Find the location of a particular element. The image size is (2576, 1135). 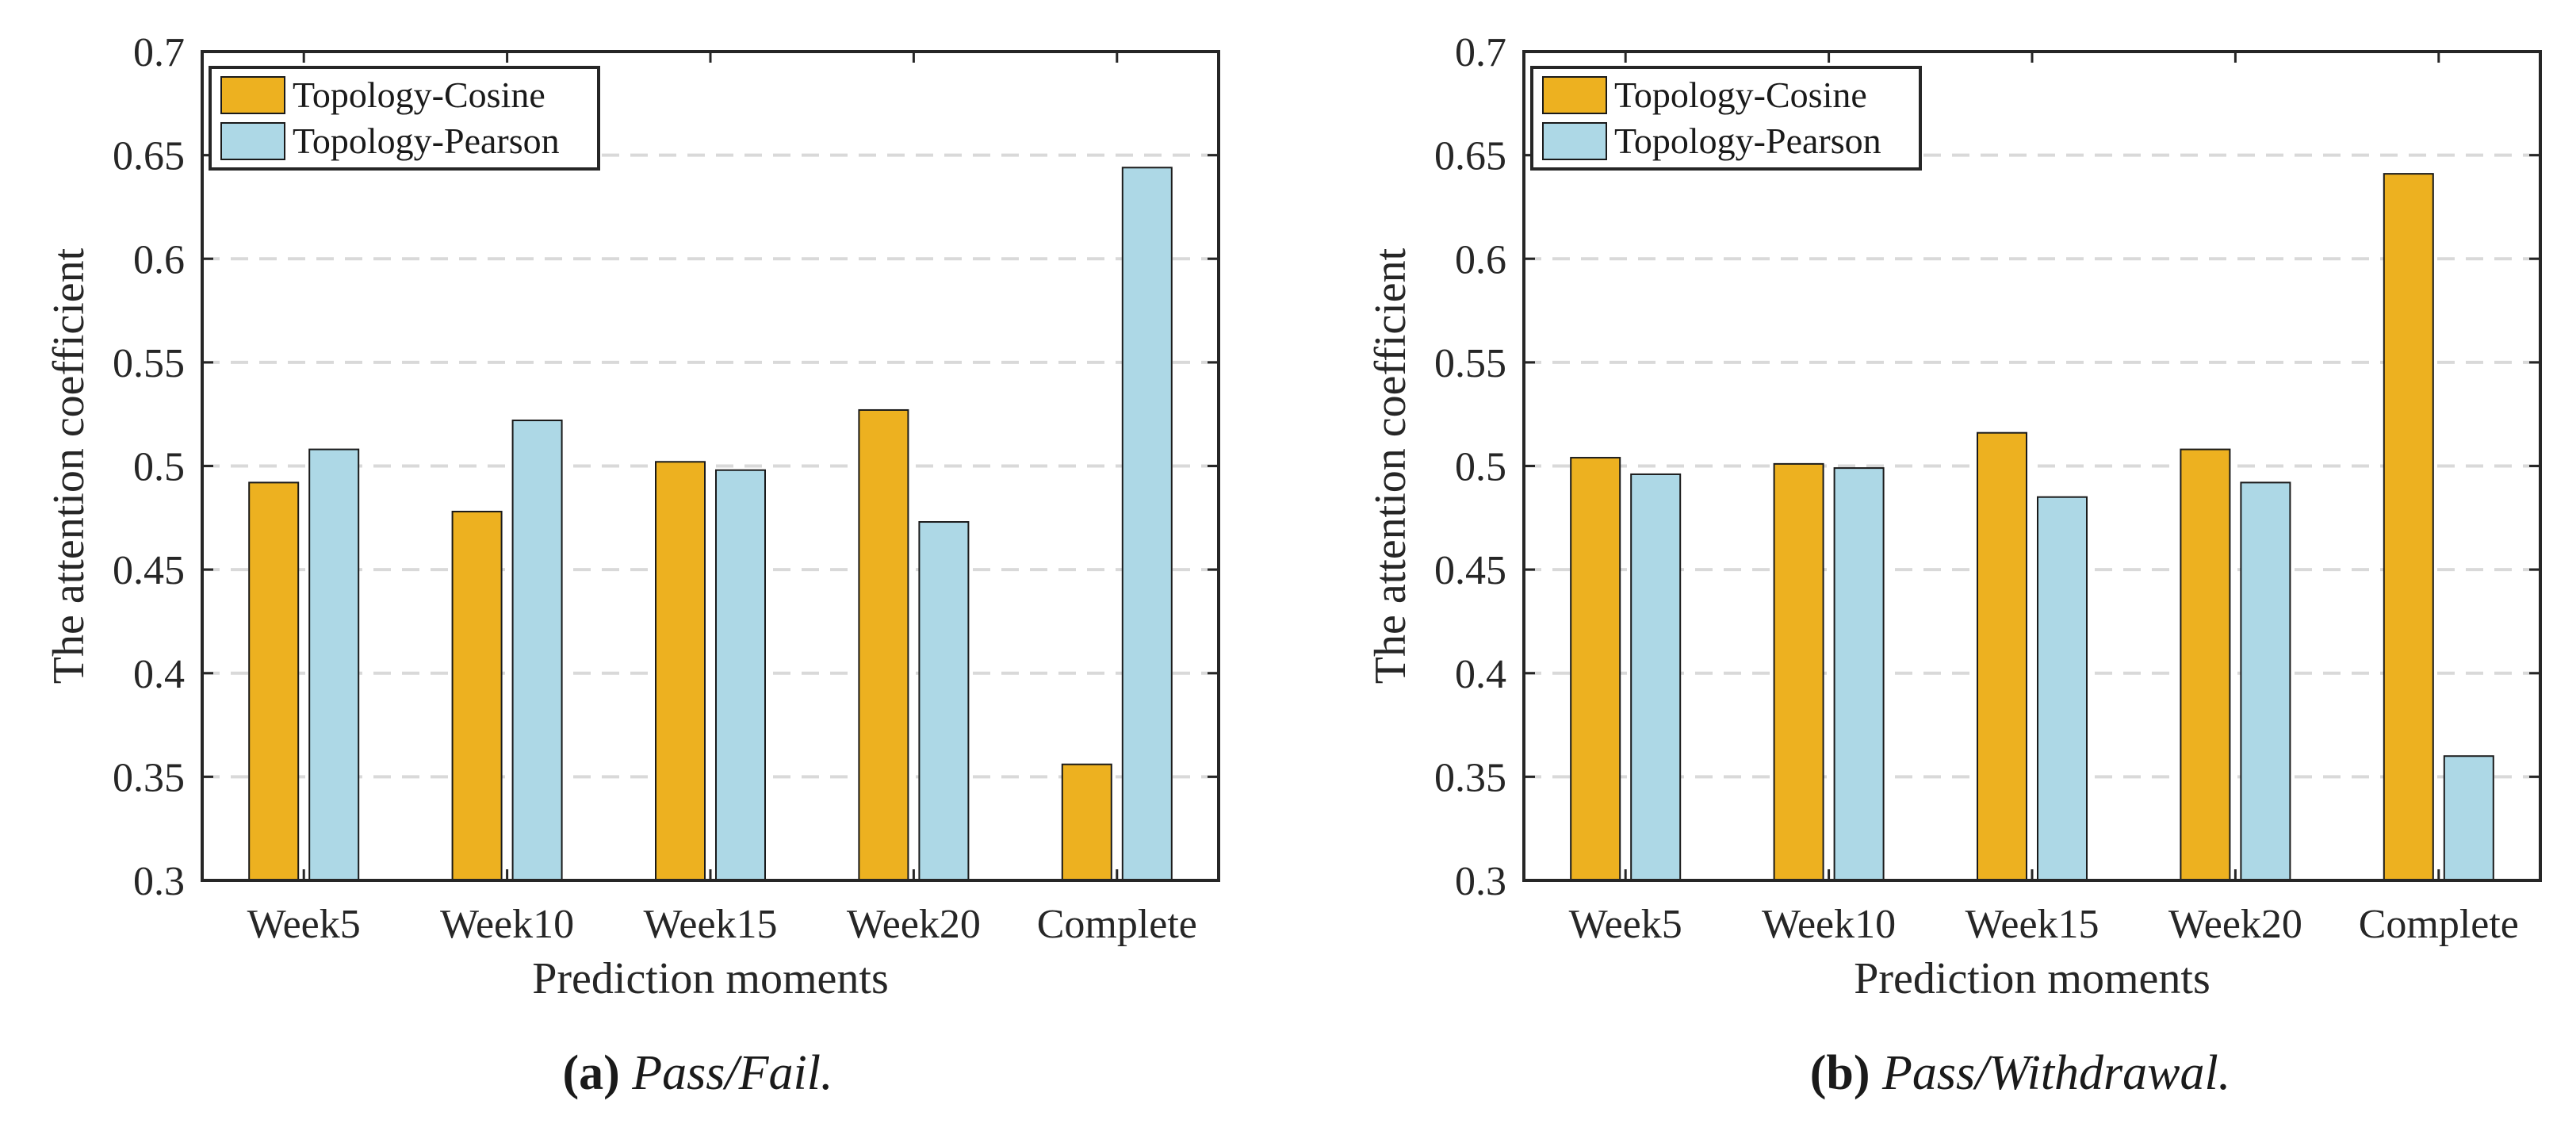

caption-b: (b) Pass/Withdrawal. is located at coordinates (2020, 1073).